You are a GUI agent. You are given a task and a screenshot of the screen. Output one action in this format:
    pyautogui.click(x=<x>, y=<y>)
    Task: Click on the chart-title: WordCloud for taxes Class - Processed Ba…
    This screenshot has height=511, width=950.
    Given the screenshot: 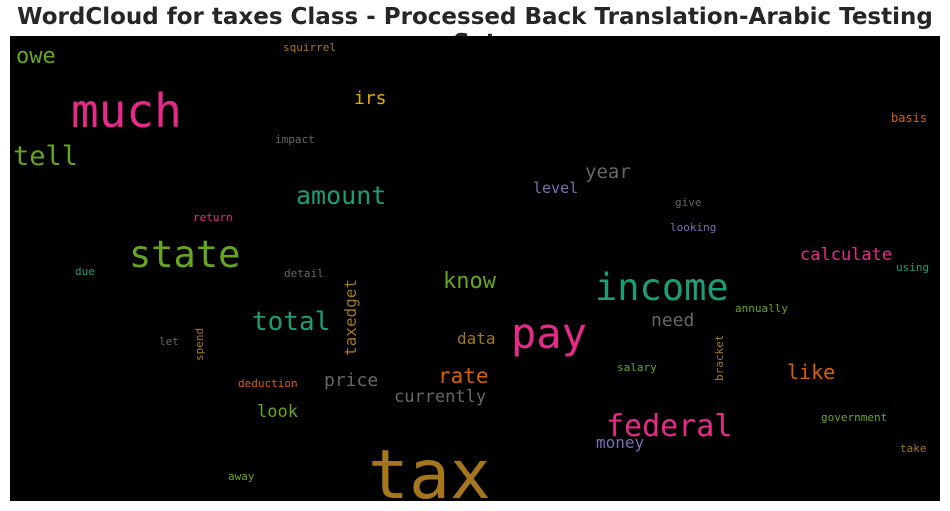 What is the action you would take?
    pyautogui.click(x=475, y=30)
    